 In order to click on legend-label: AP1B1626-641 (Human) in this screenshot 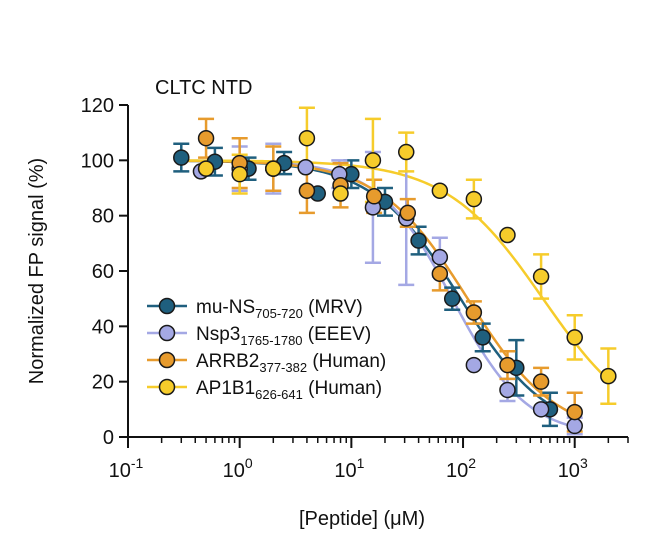, I will do `click(289, 390)`.